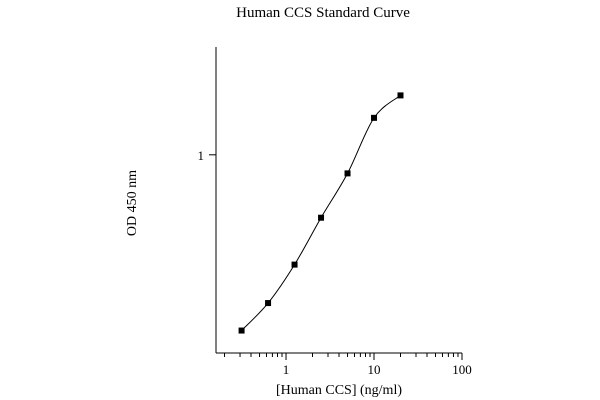 Image resolution: width=600 pixels, height=400 pixels. I want to click on y-tick-label: 1, so click(201, 155).